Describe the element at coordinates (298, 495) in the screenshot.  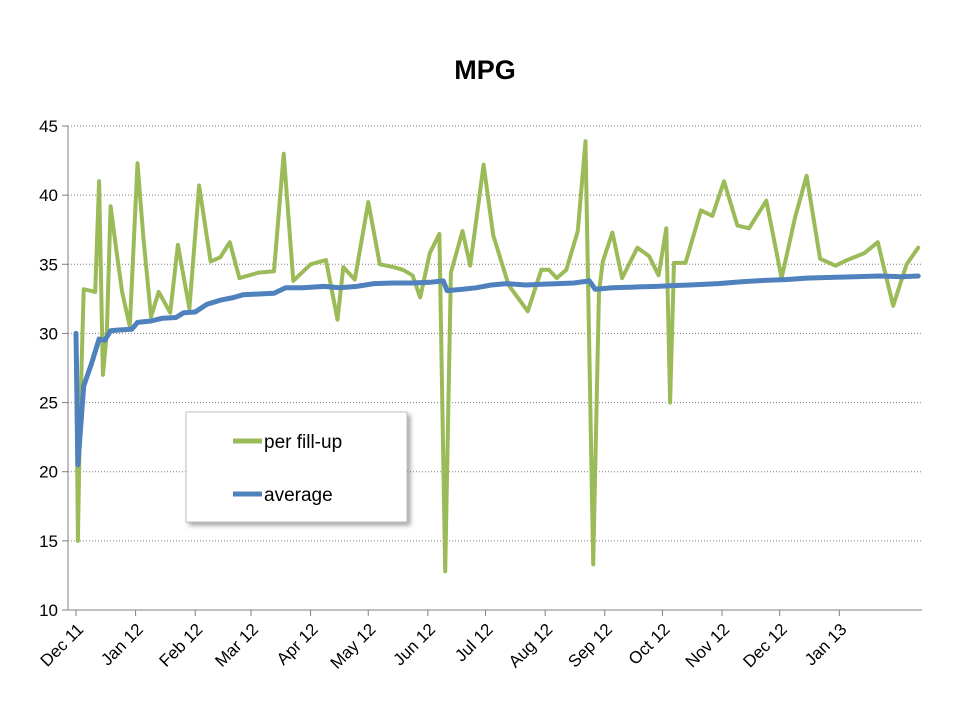
I see `legend-label-average: average` at that location.